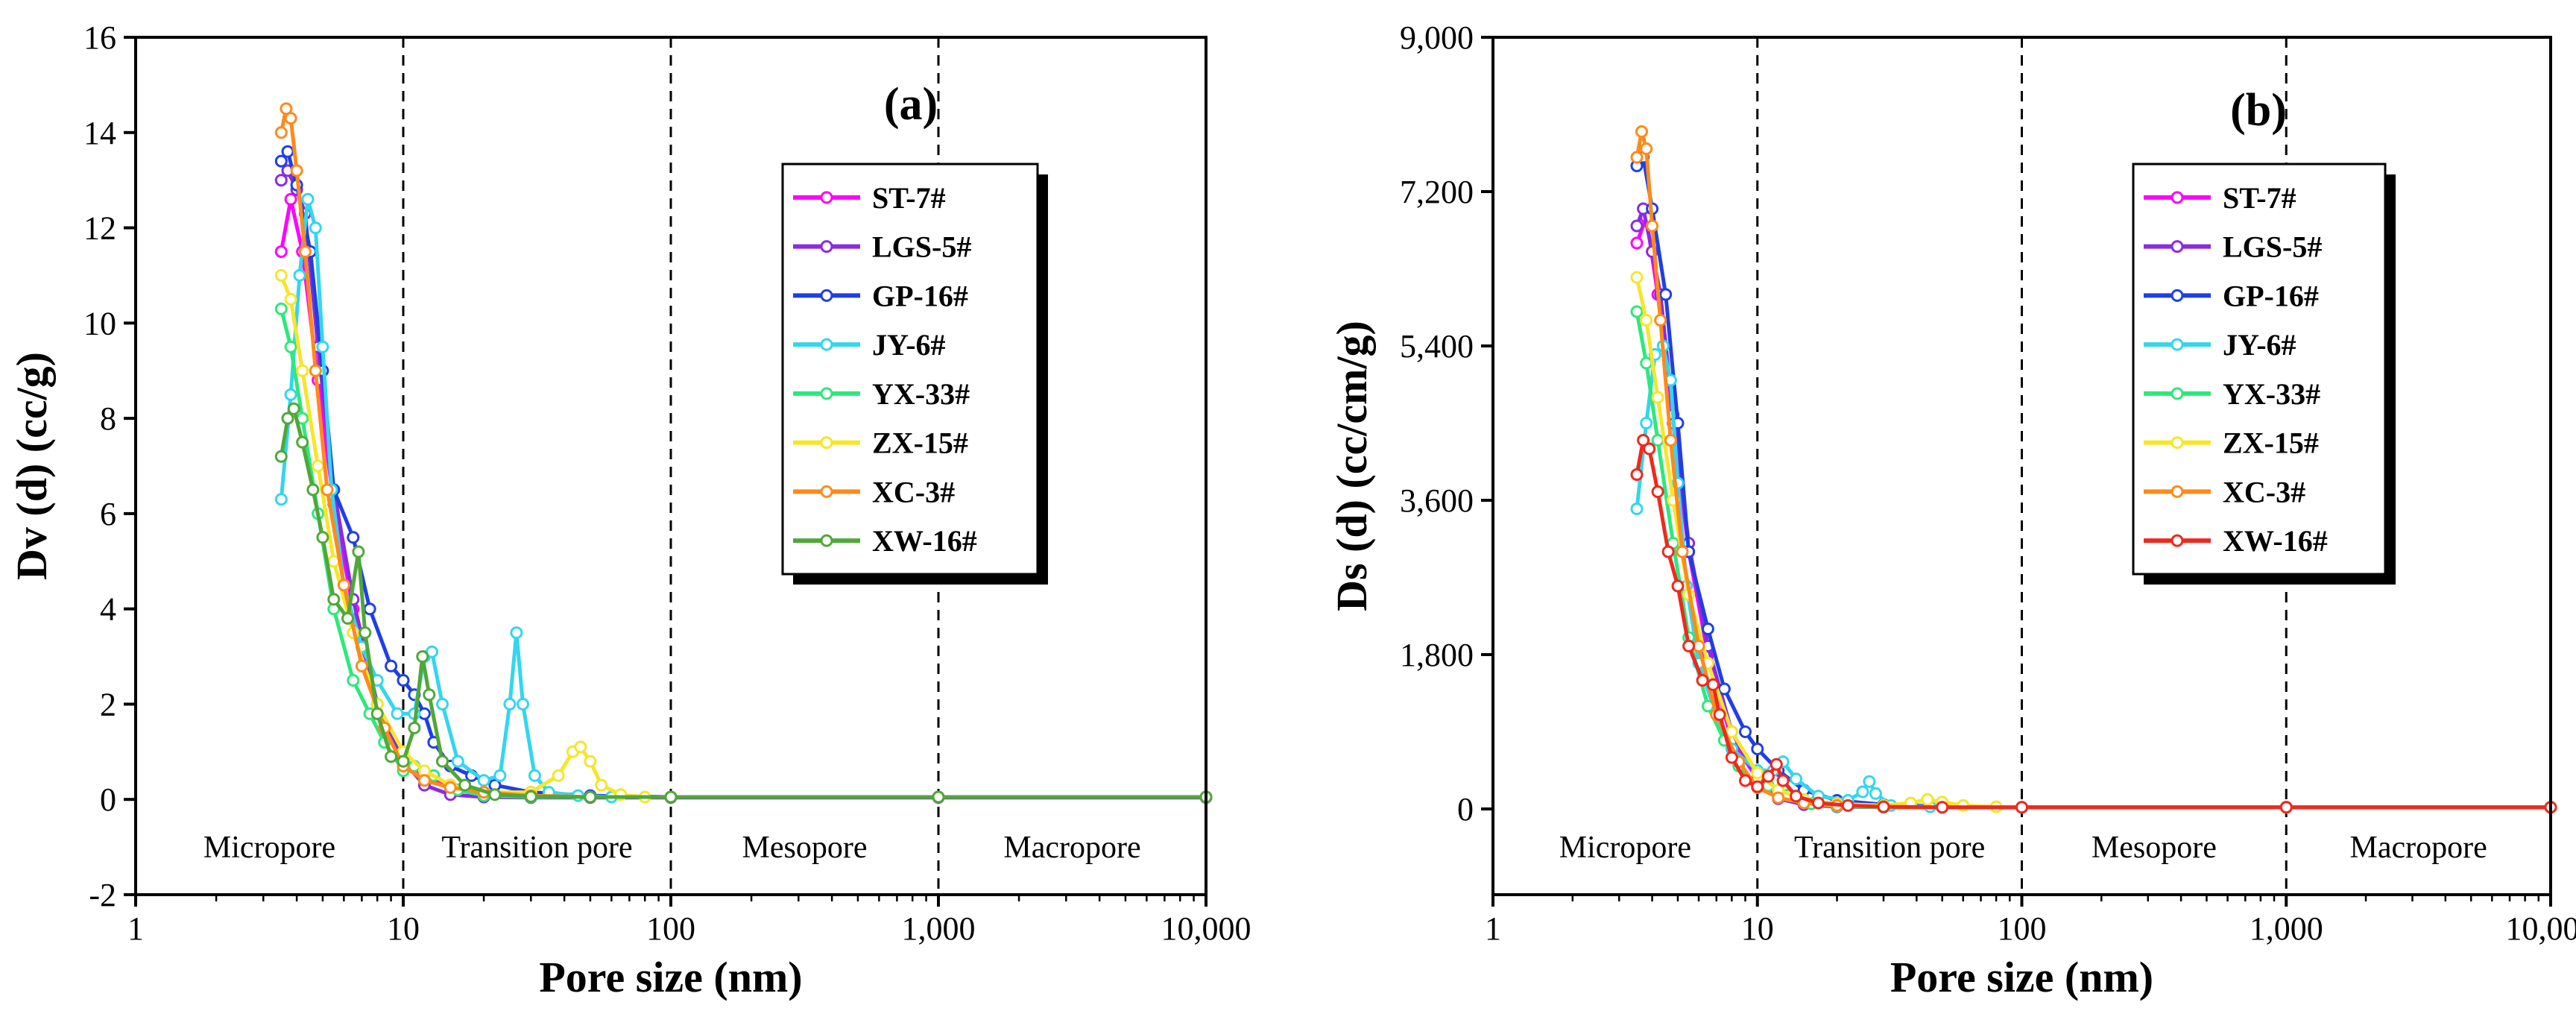  What do you see at coordinates (939, 928) in the screenshot?
I see `panel-a-x-tick-label: 1,000` at bounding box center [939, 928].